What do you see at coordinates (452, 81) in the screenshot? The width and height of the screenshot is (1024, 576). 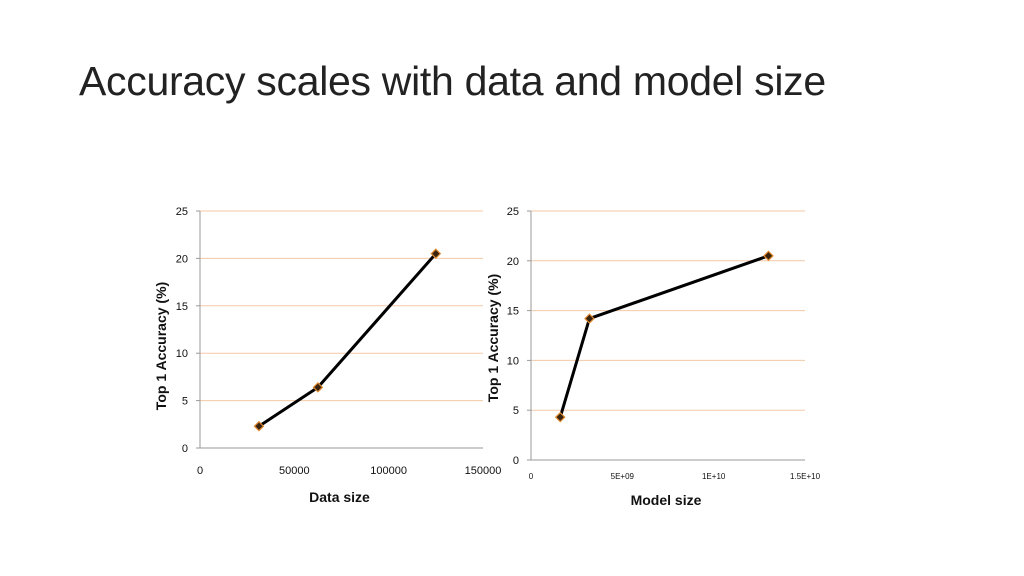 I see `slide-title: Accuracy scales with data and model size` at bounding box center [452, 81].